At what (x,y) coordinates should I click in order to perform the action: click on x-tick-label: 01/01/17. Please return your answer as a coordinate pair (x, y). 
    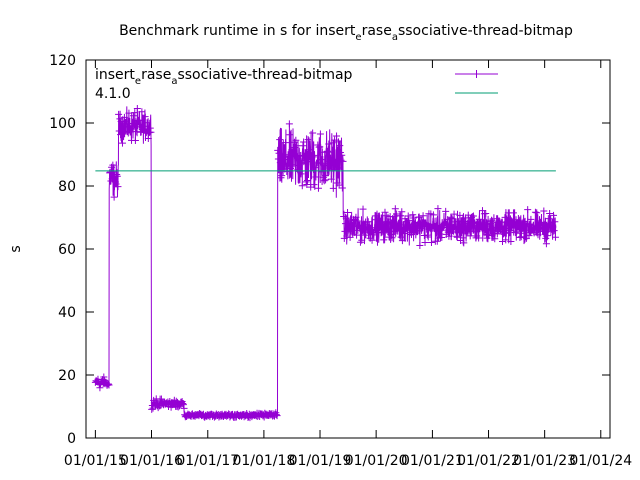
    Looking at the image, I should click on (207, 461).